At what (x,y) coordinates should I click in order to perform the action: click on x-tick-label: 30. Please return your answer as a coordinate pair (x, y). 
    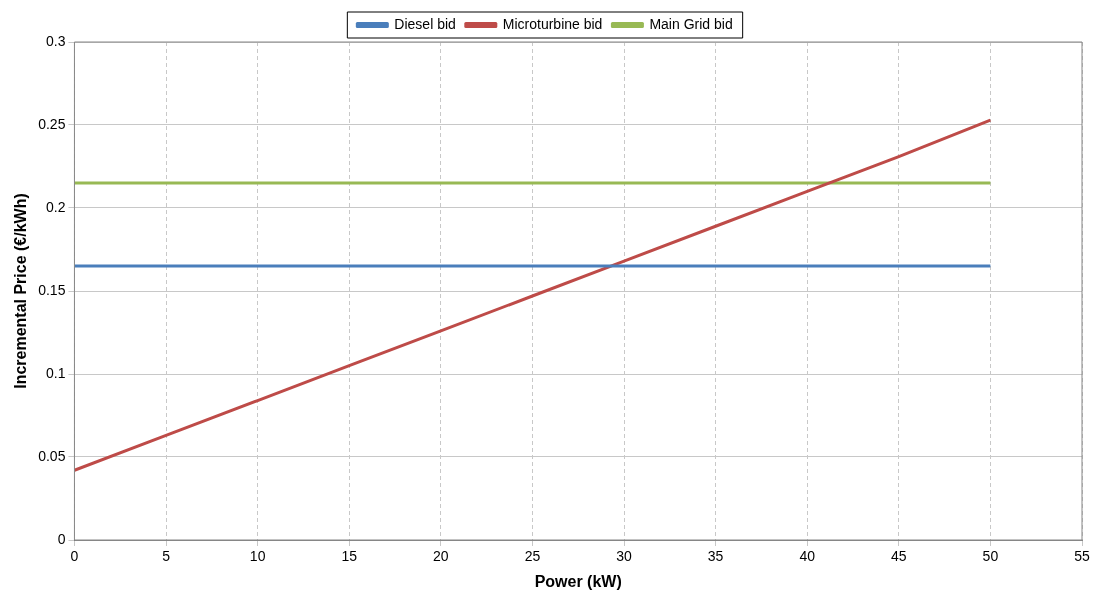
    Looking at the image, I should click on (624, 556).